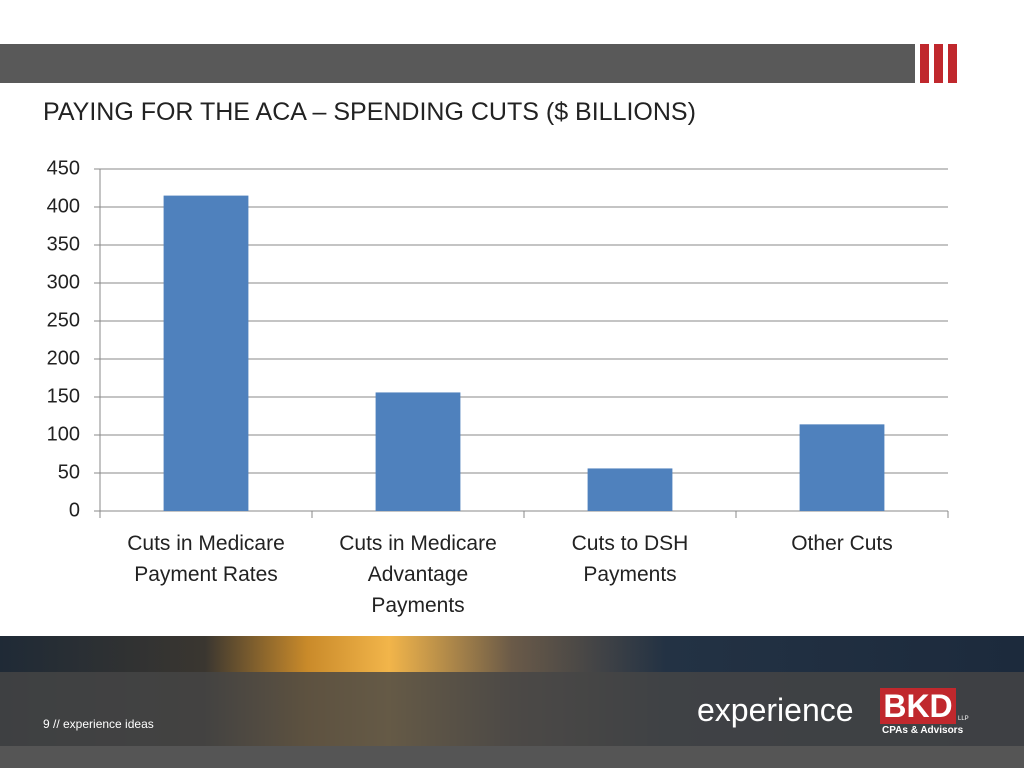 The width and height of the screenshot is (1024, 768). I want to click on footer-bottom, so click(512, 757).